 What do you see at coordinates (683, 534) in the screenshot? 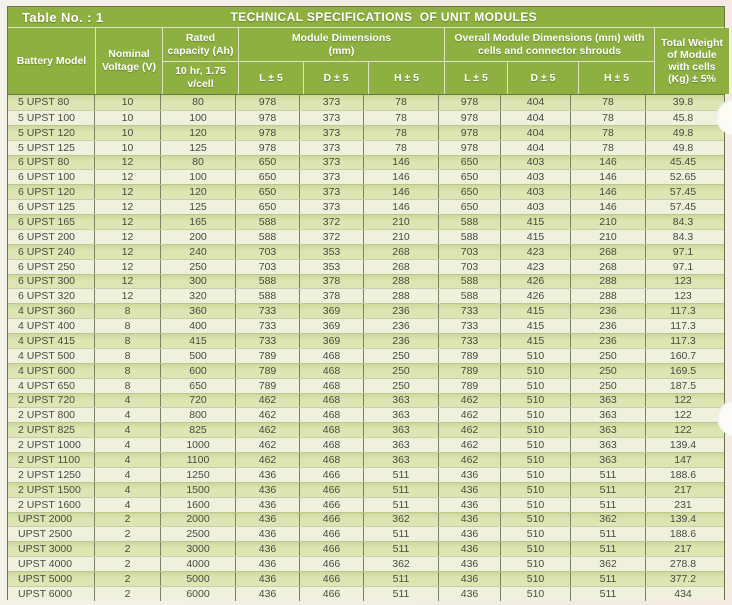
I see `value-cell: 188.6` at bounding box center [683, 534].